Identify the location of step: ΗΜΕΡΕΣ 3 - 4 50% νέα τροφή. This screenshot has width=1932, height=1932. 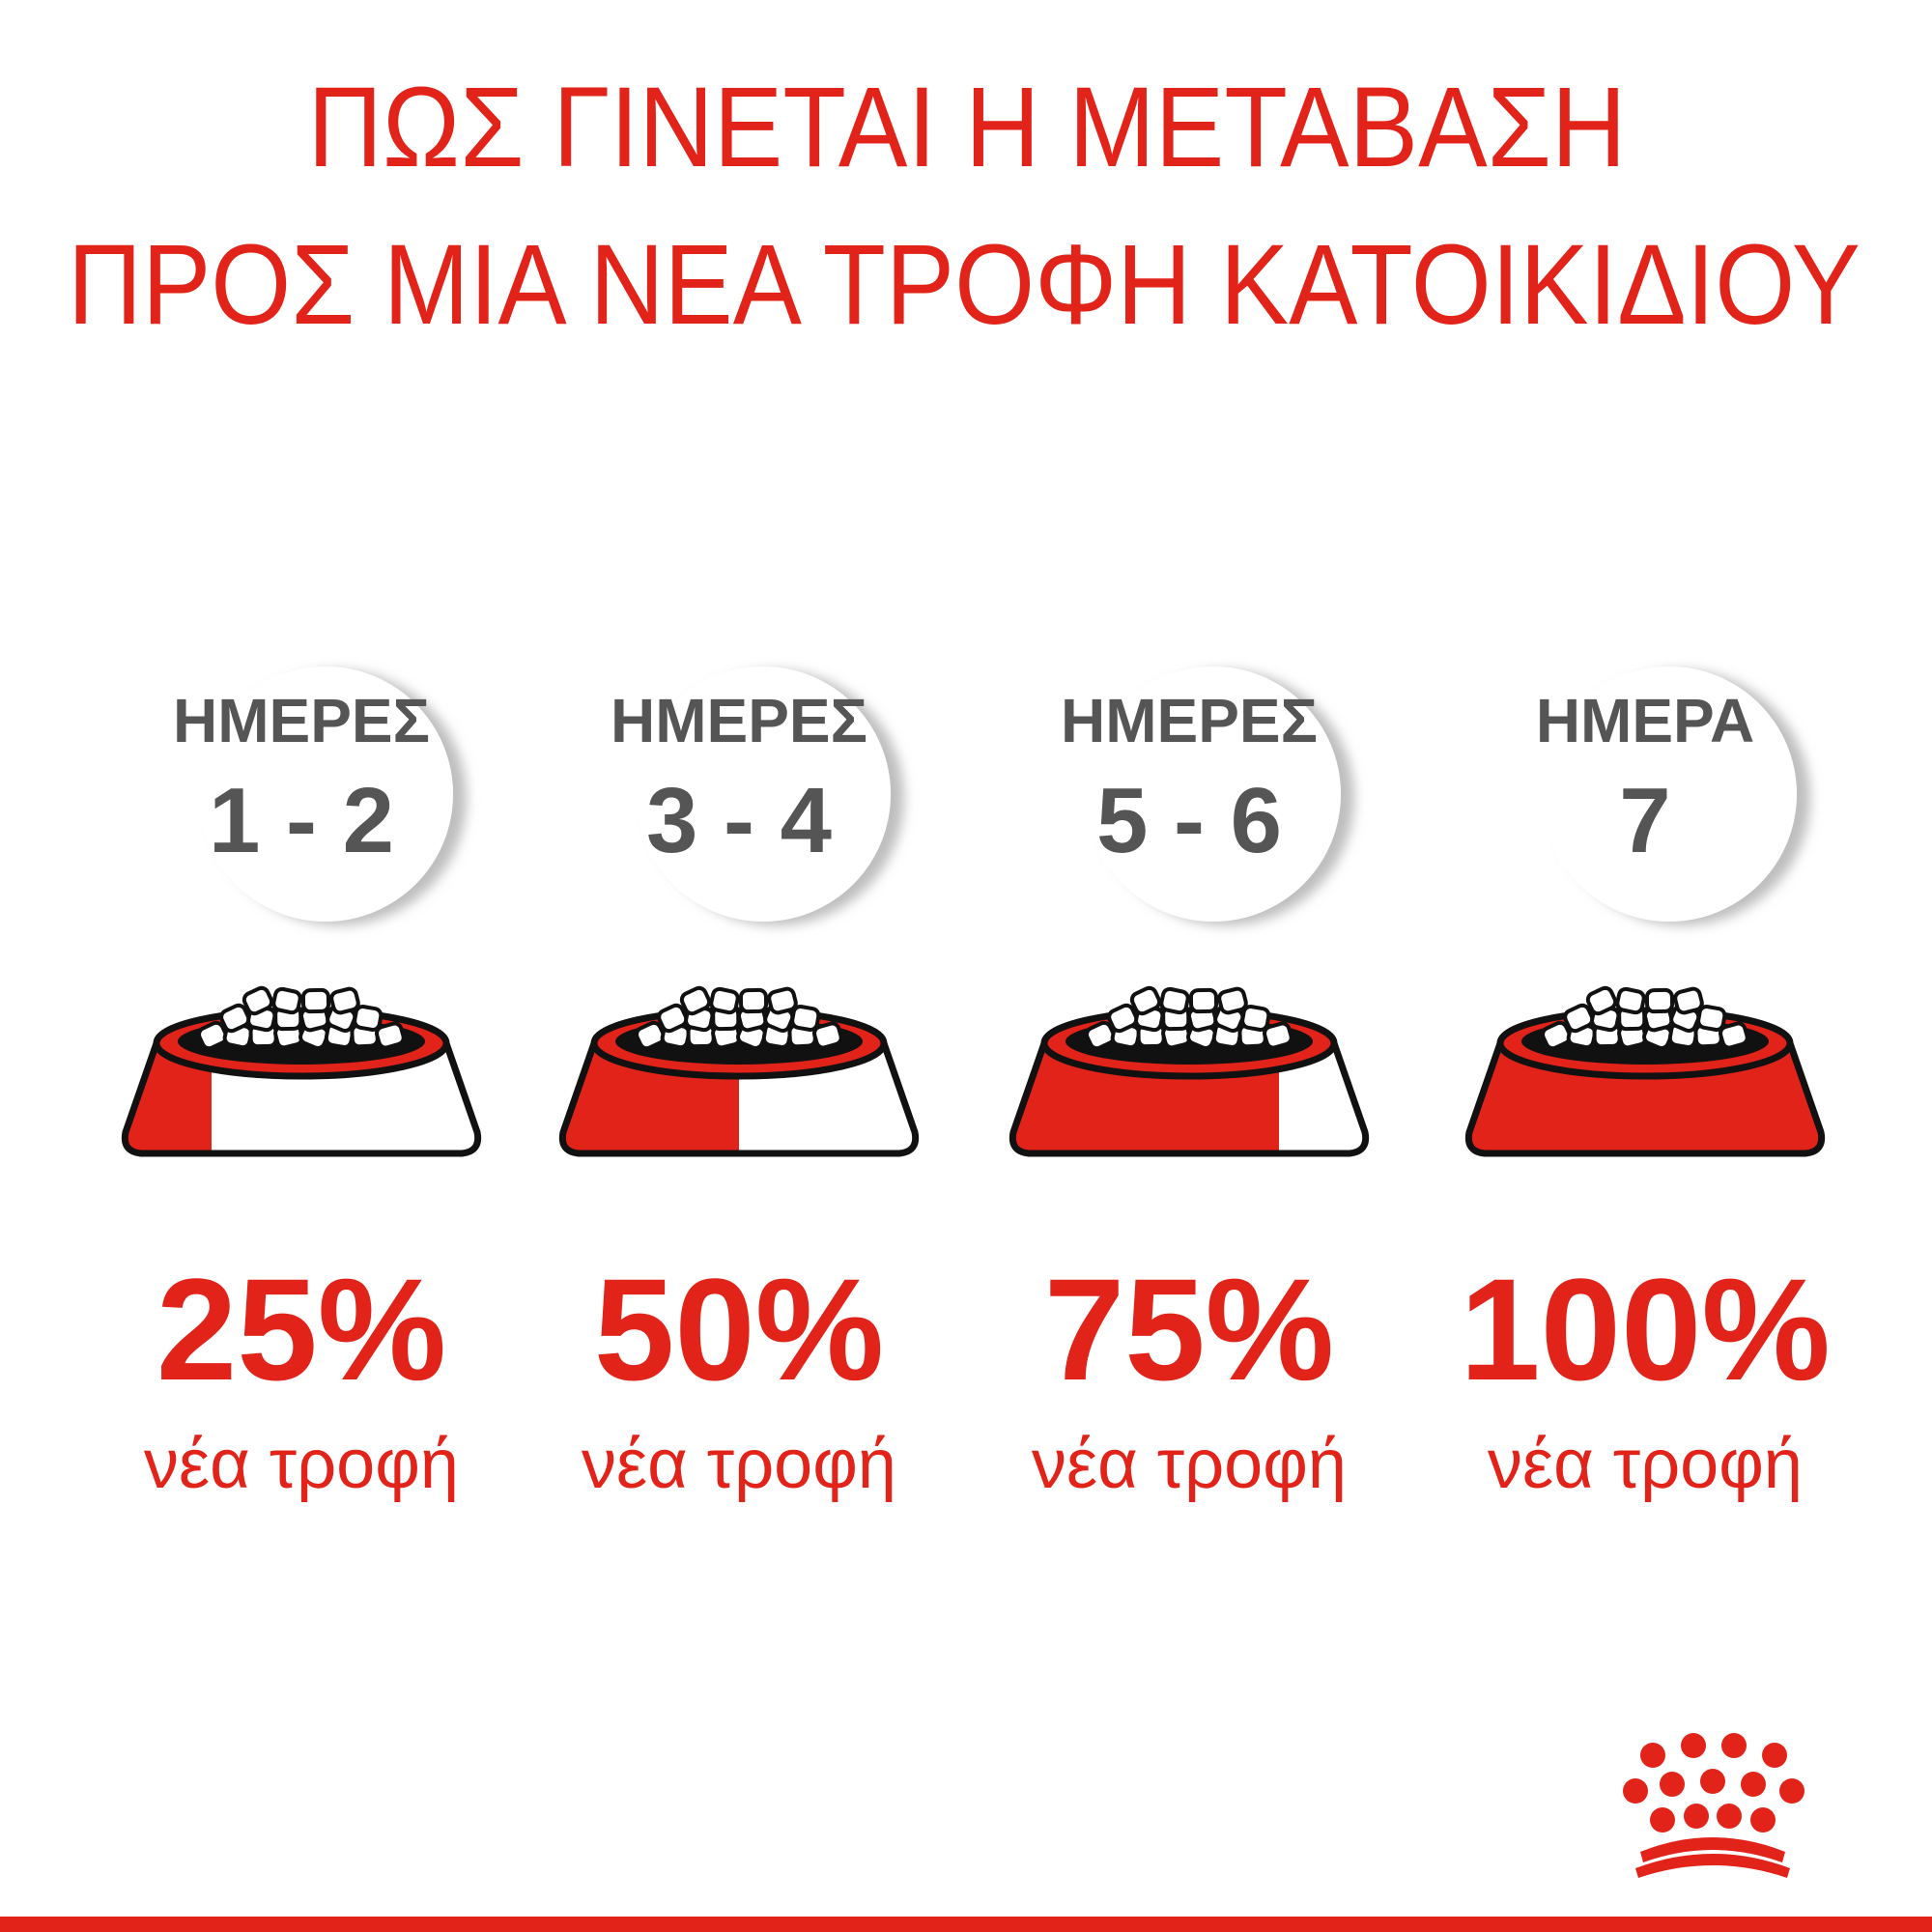
(739, 1085).